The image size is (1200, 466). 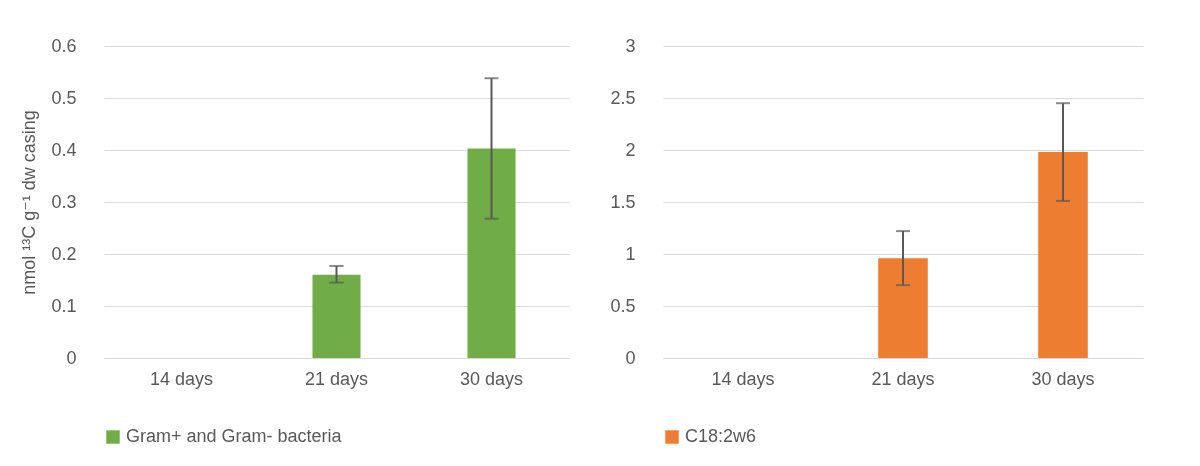 What do you see at coordinates (630, 45) in the screenshot?
I see `y-tick-label: 3` at bounding box center [630, 45].